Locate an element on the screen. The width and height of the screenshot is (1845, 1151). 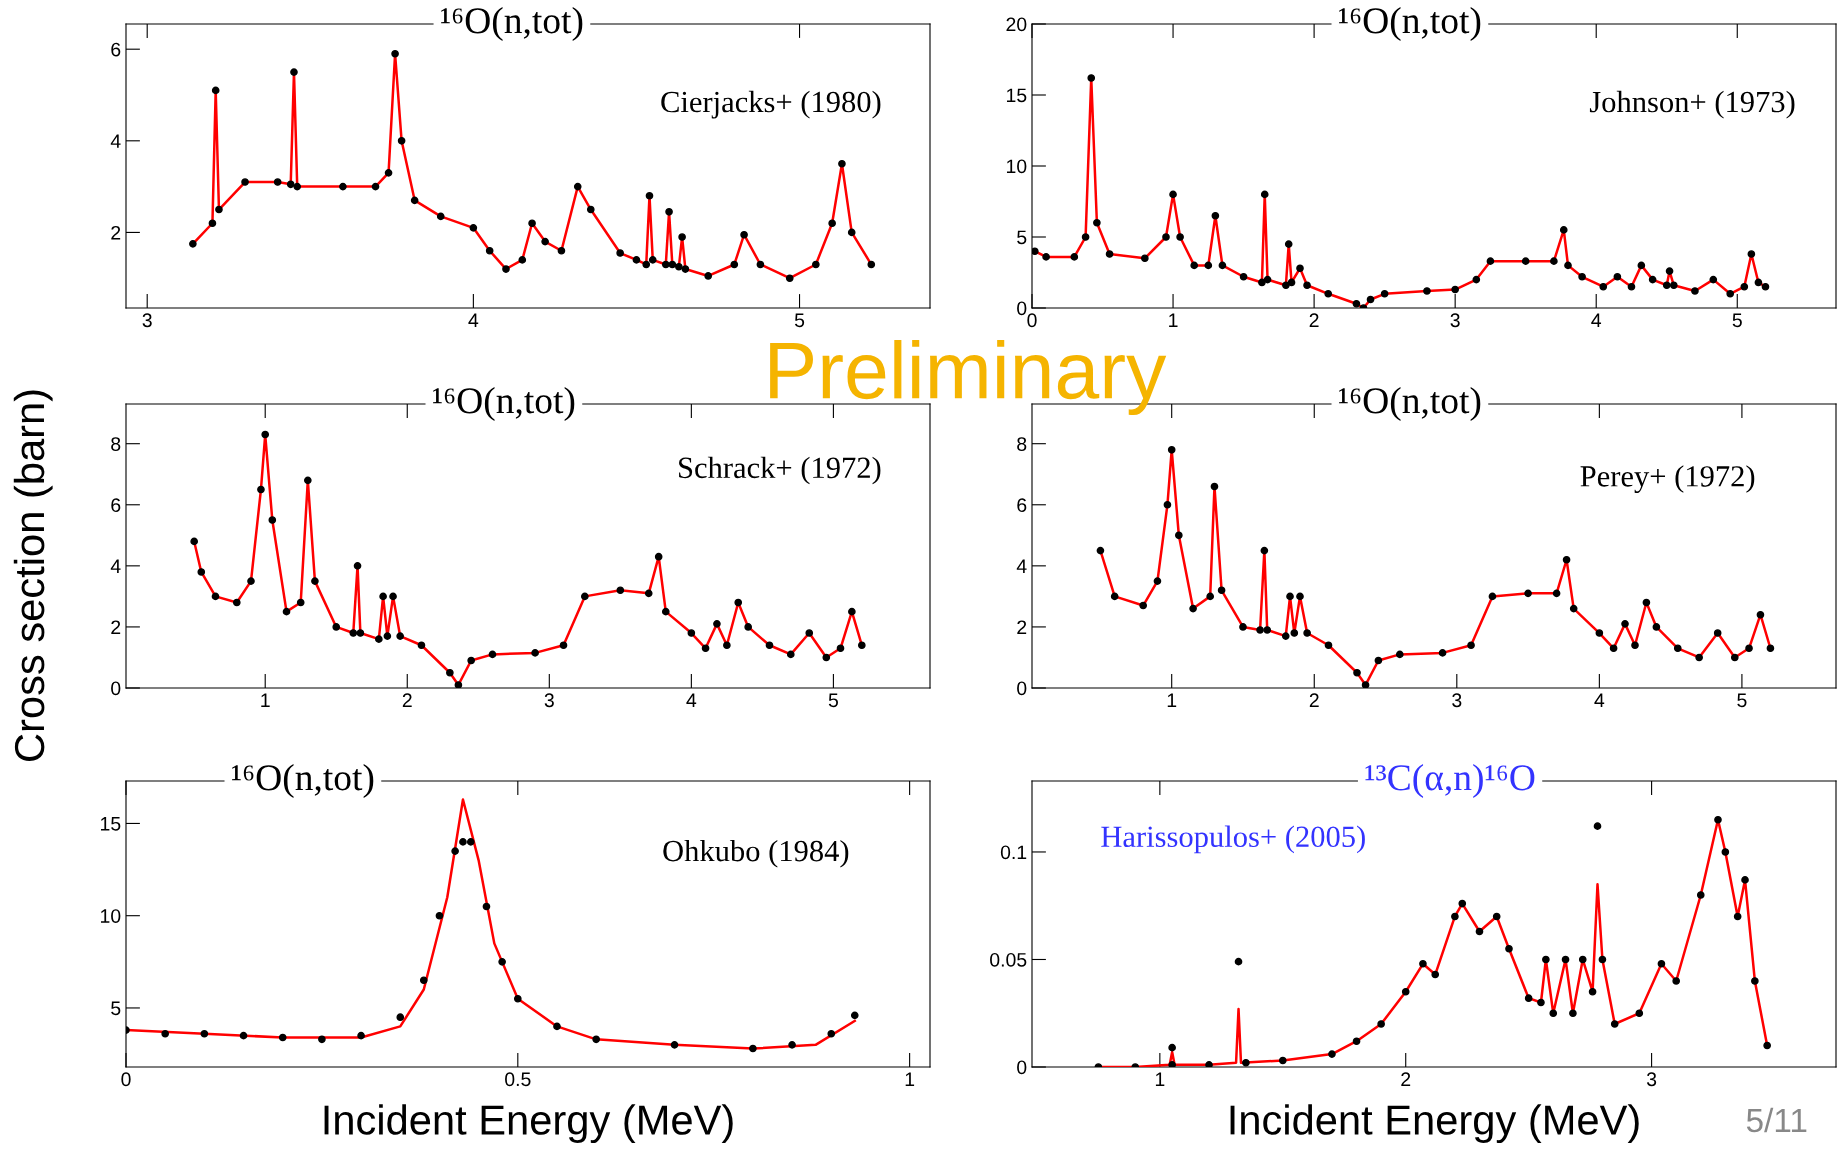
y-tick-label: 0.05 is located at coordinates (1008, 959).